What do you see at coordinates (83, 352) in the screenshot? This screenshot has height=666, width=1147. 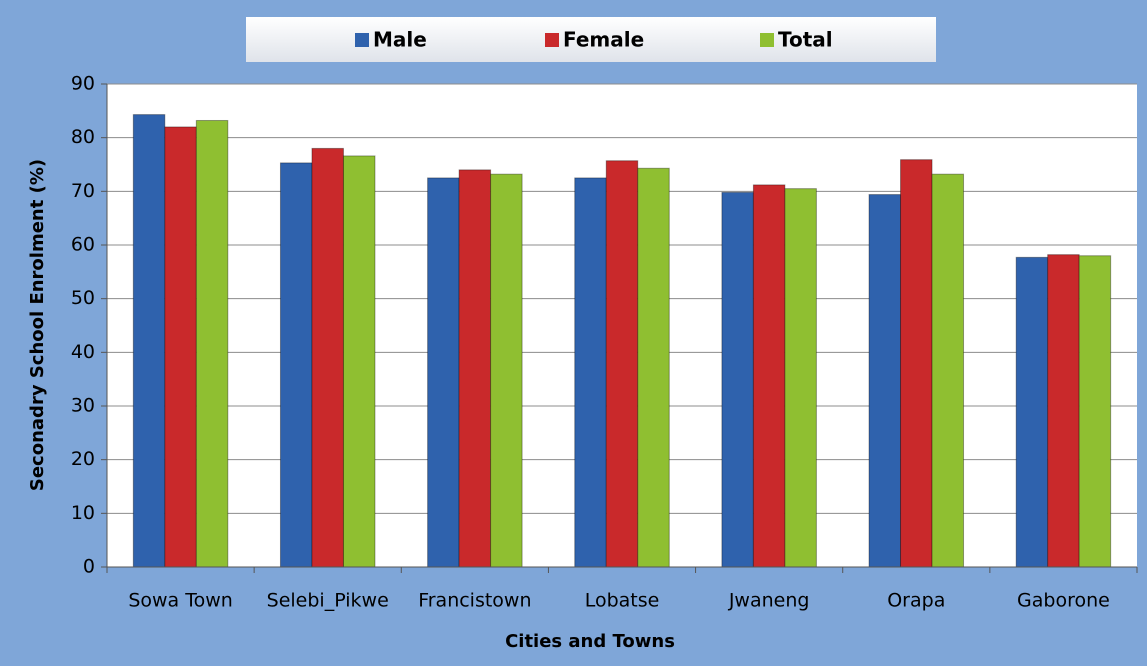 I see `y-tick-label: 40` at bounding box center [83, 352].